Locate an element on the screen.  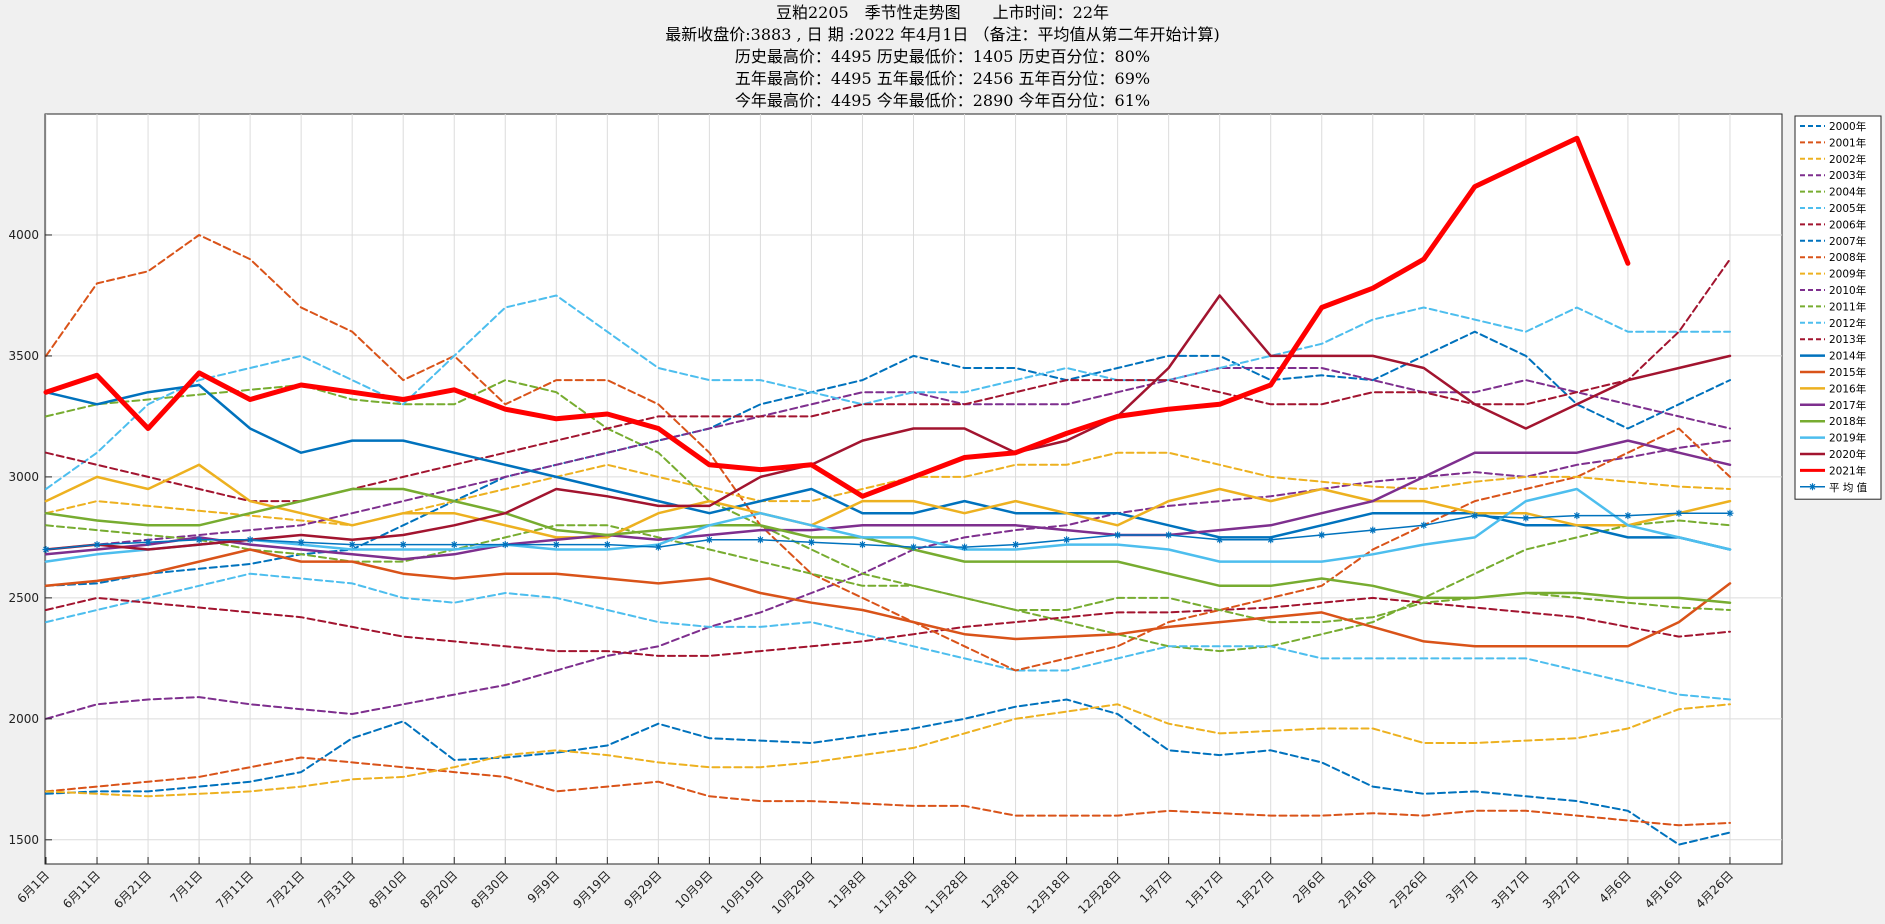
legend-label: 2020年 is located at coordinates (1847, 454).